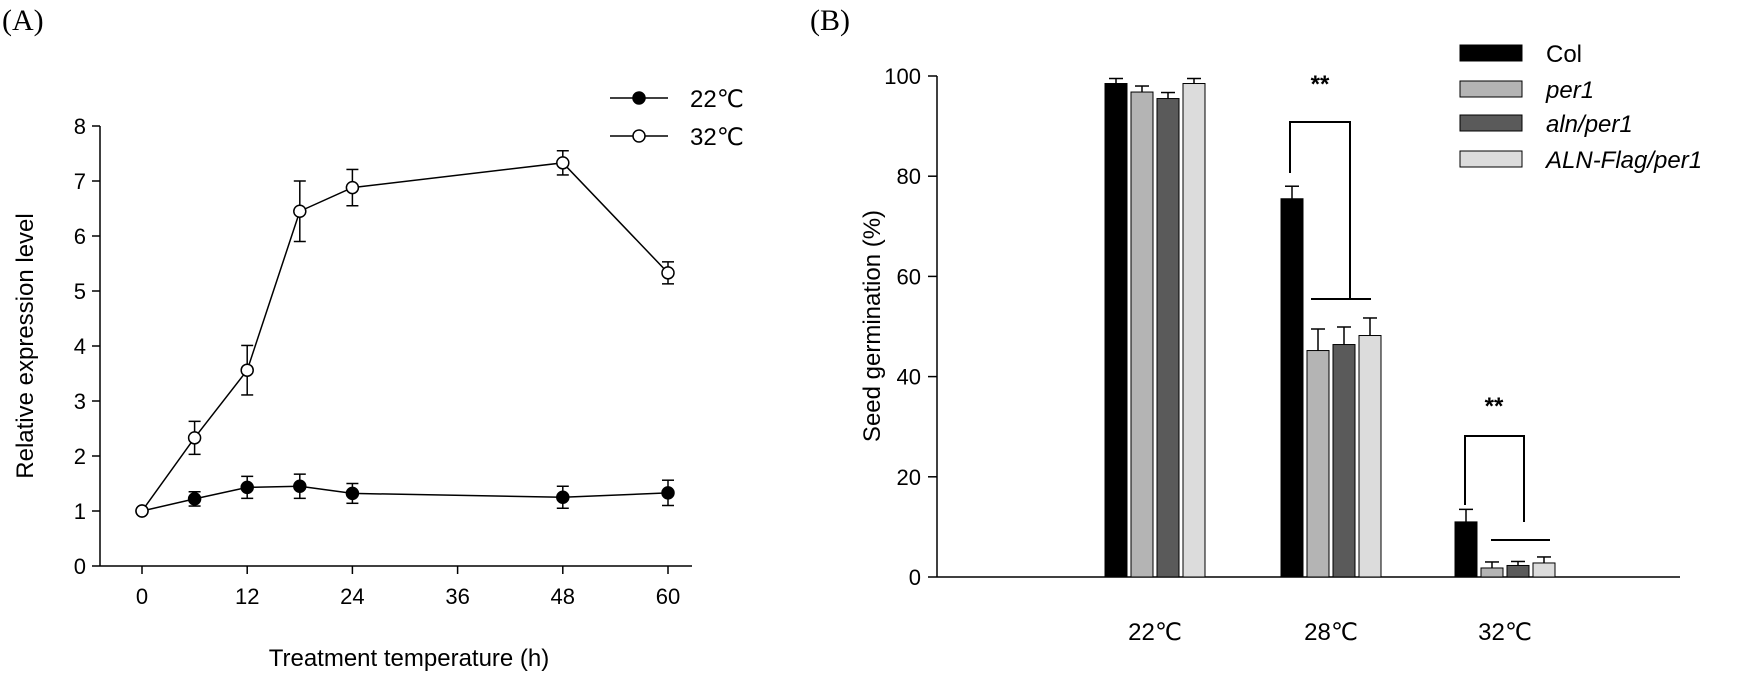 The height and width of the screenshot is (681, 1750). I want to click on y-tick-label-b: 40, so click(909, 377).